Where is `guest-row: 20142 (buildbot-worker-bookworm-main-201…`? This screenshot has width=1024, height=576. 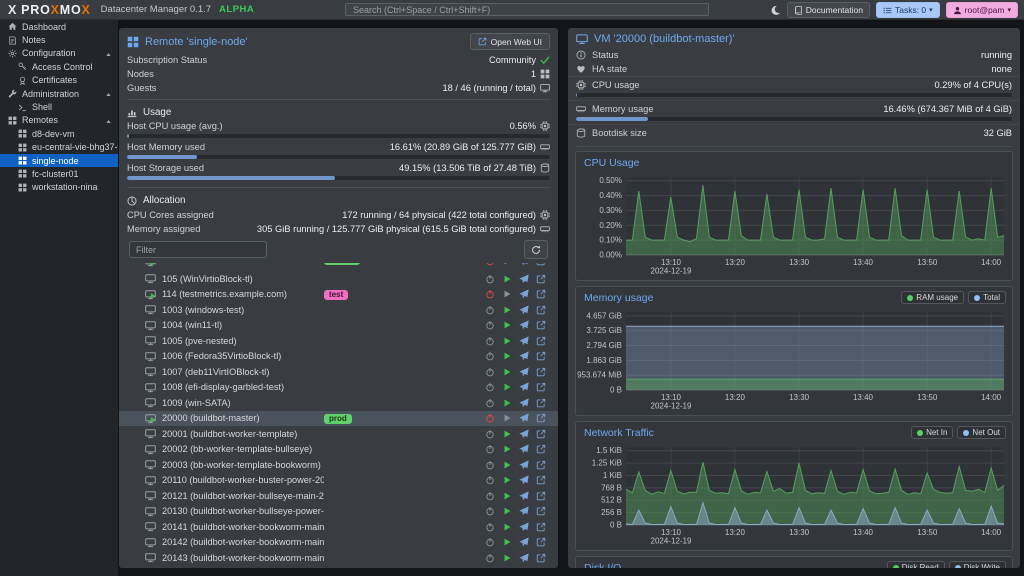 guest-row: 20142 (buildbot-worker-bookworm-main-201… is located at coordinates (338, 543).